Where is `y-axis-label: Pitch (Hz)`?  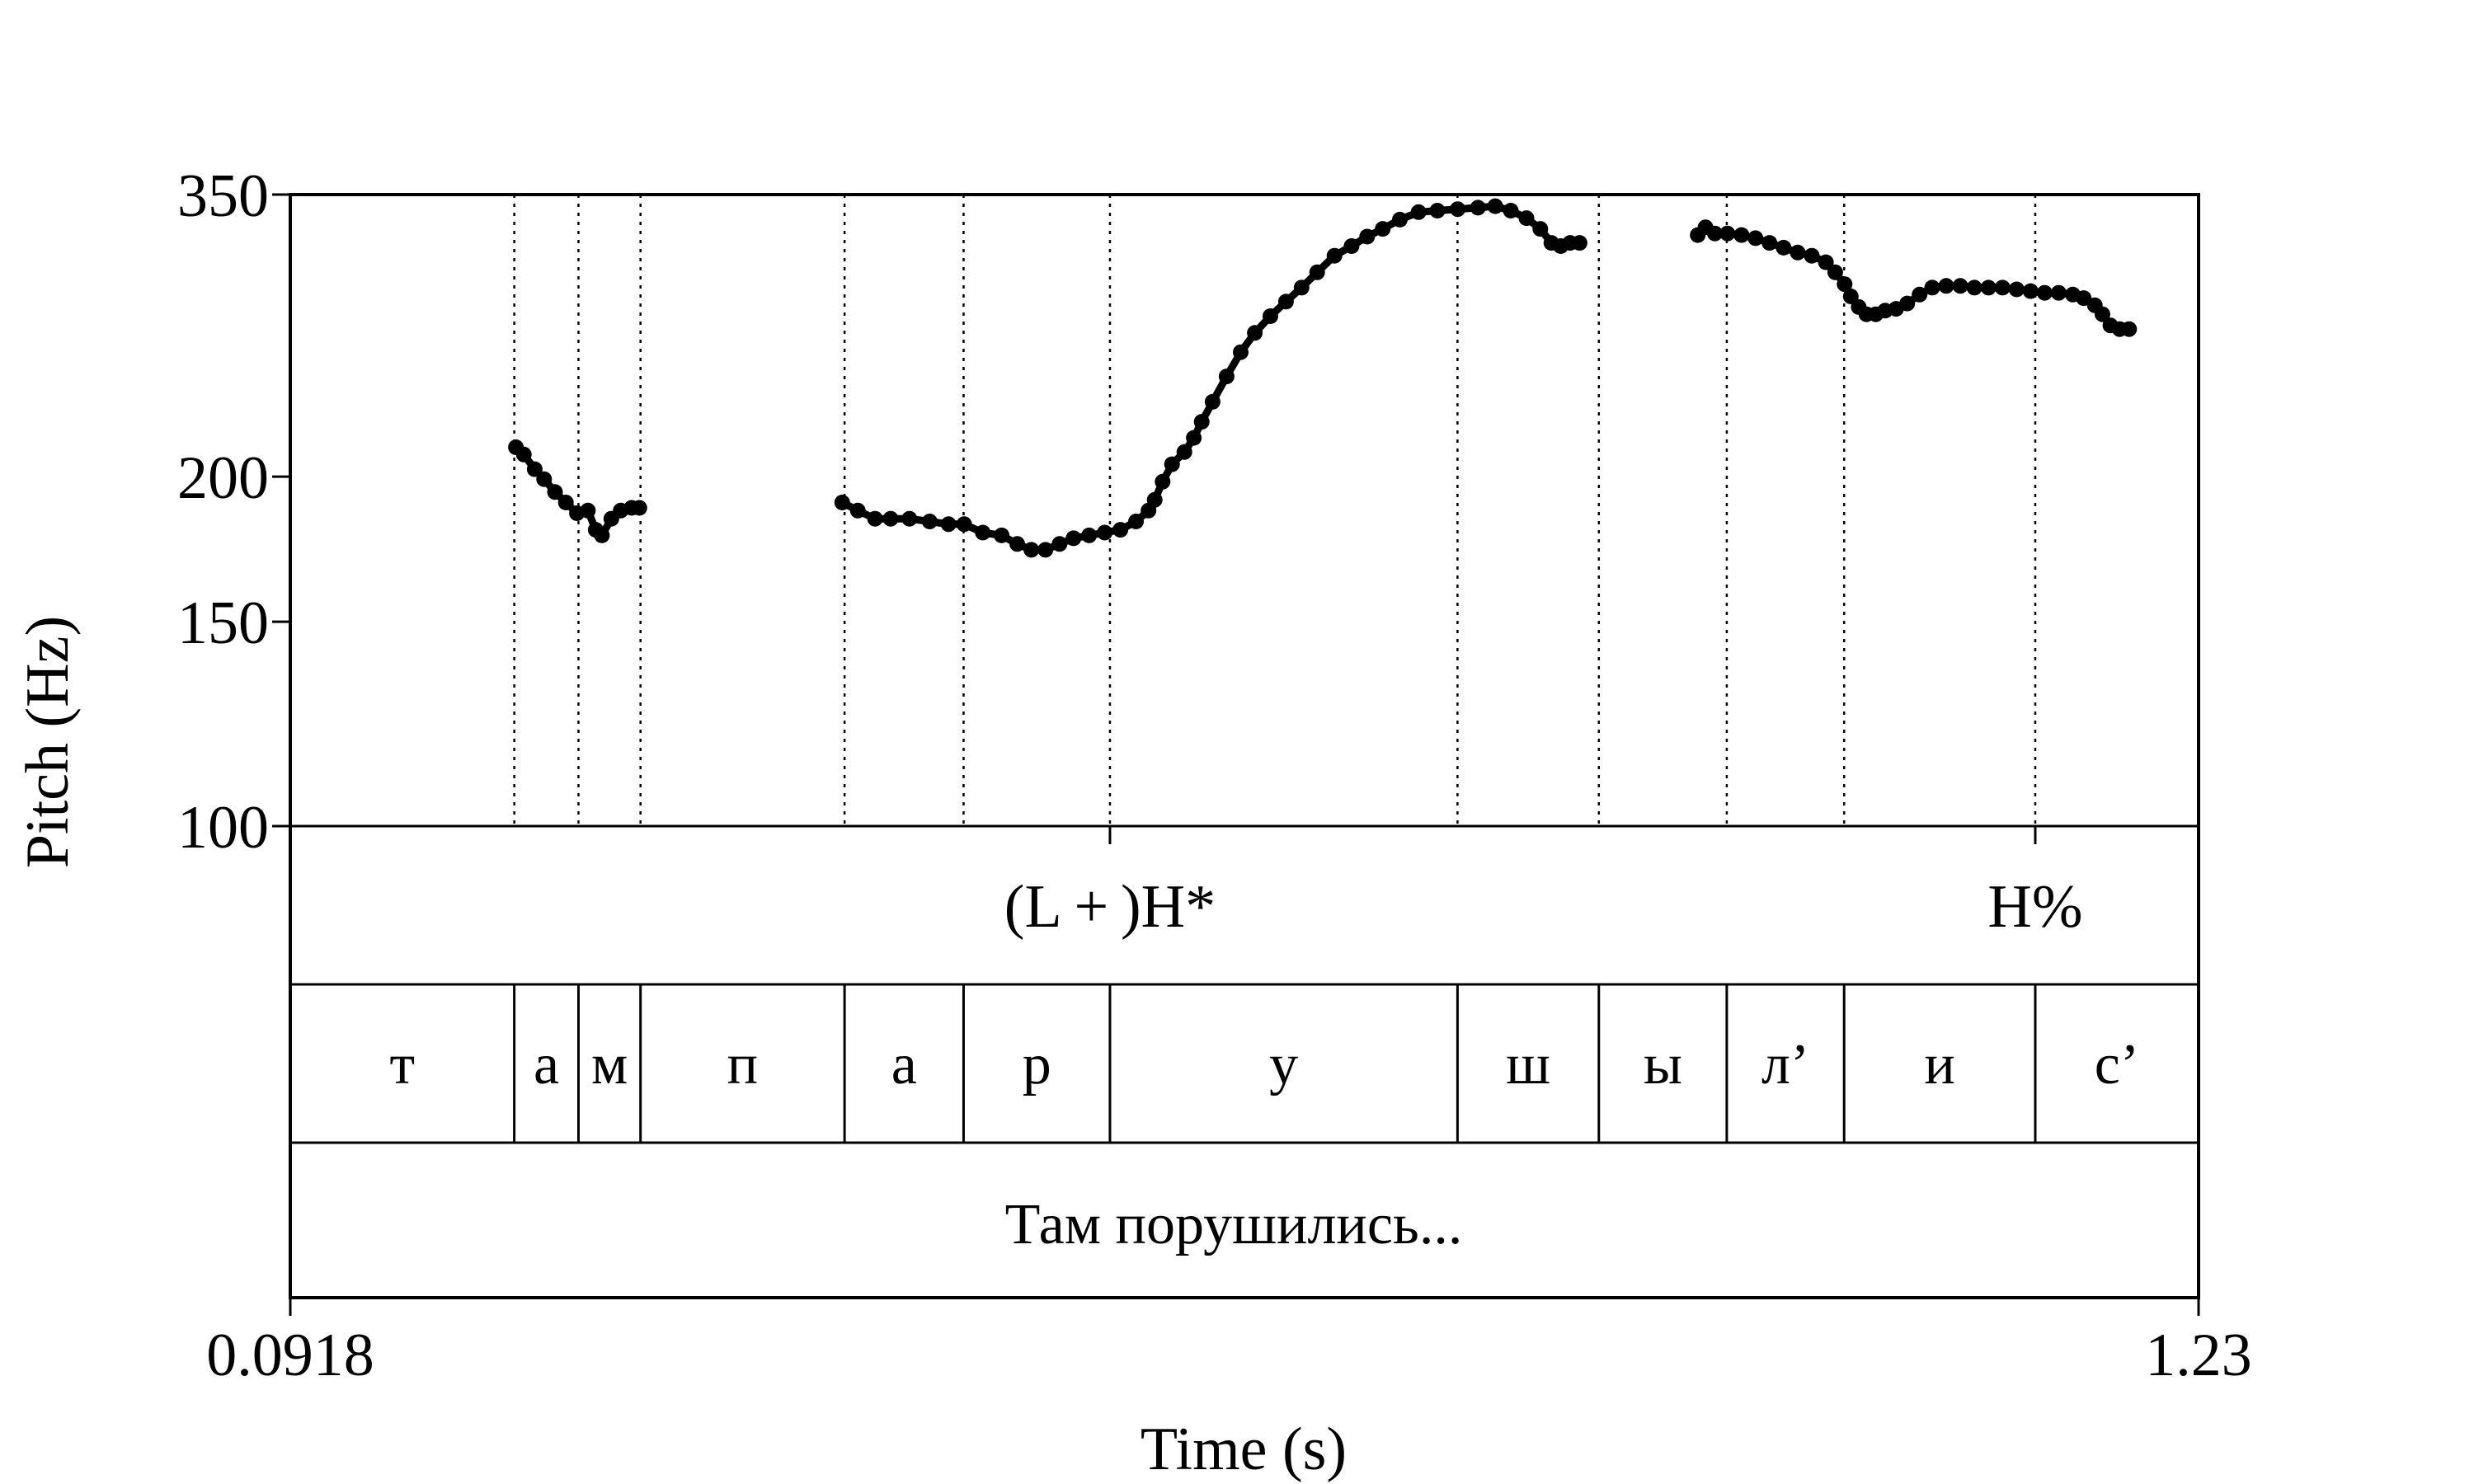 y-axis-label: Pitch (Hz) is located at coordinates (48, 742).